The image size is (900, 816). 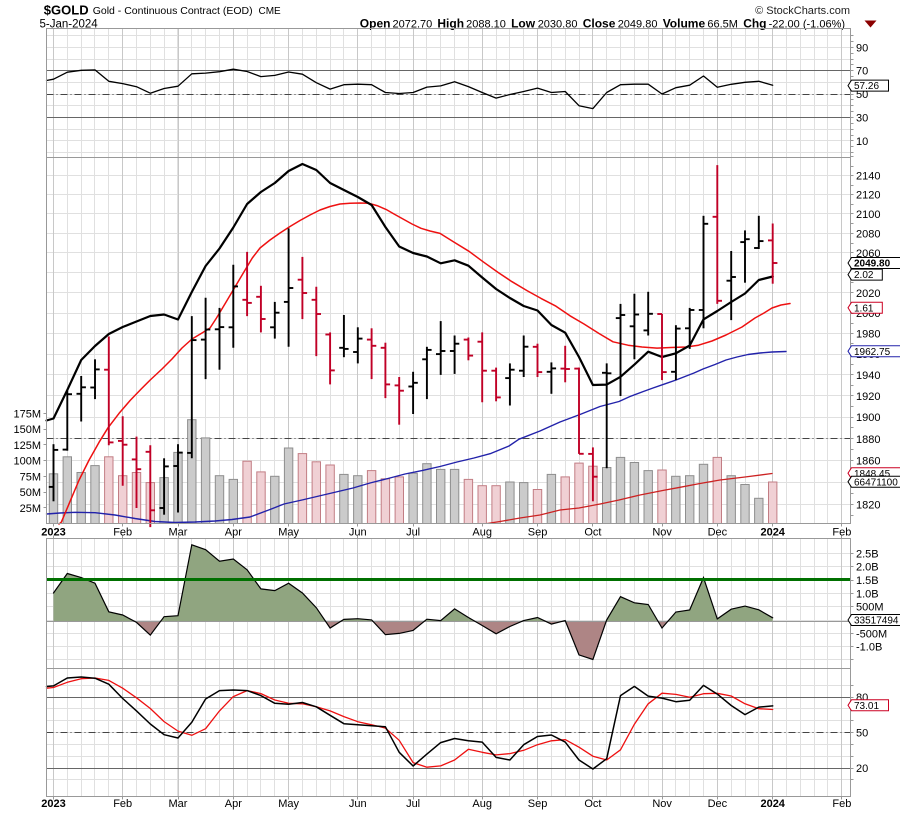 I want to click on svg-text: CME, so click(x=270, y=11).